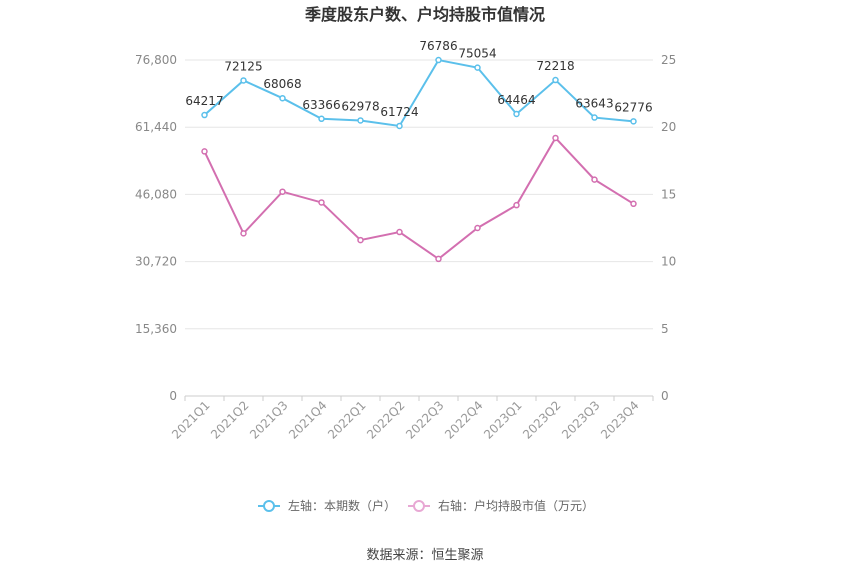  I want to click on x-axis-tick-label: 2021Q1, so click(191, 420).